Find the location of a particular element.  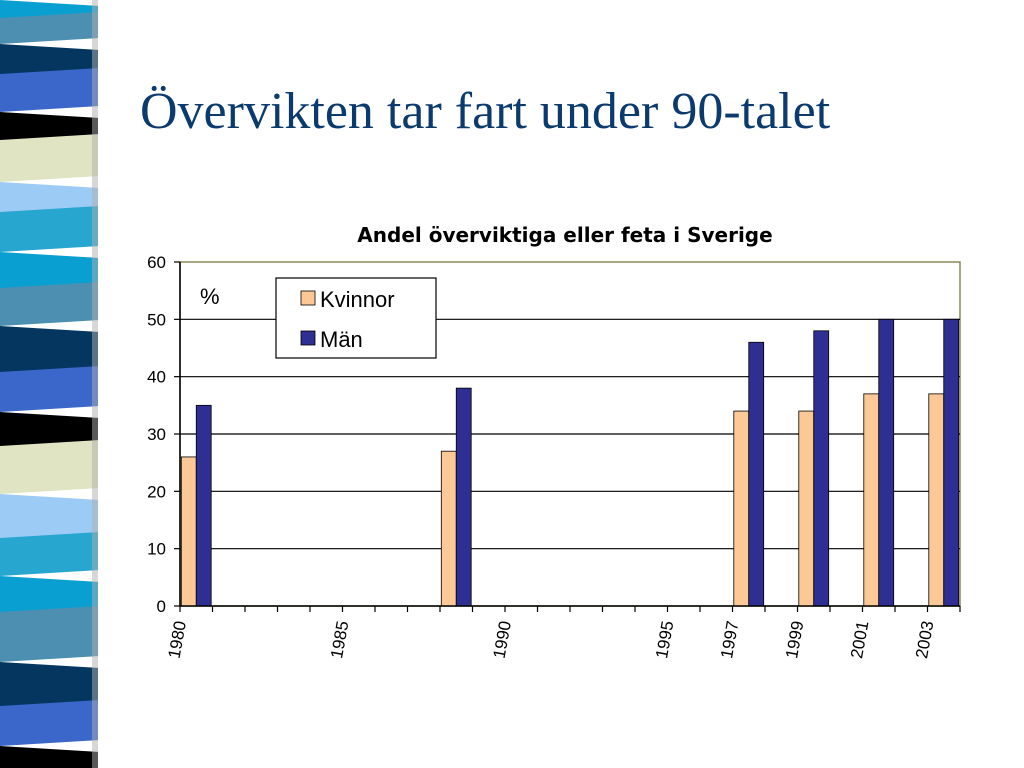

stripe-shadow is located at coordinates (95, 384).